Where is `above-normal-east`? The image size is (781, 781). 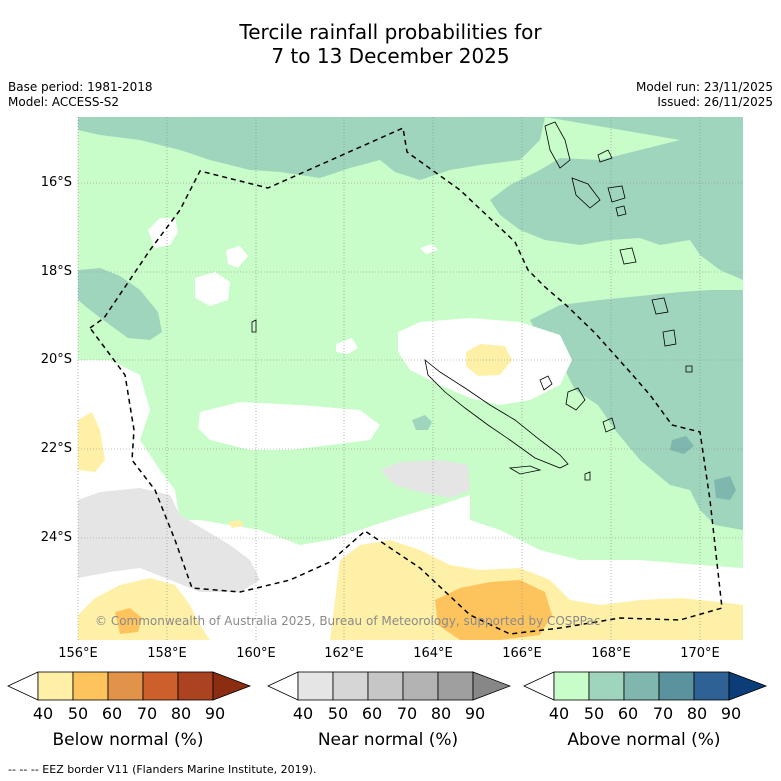
above-normal-east is located at coordinates (636, 410).